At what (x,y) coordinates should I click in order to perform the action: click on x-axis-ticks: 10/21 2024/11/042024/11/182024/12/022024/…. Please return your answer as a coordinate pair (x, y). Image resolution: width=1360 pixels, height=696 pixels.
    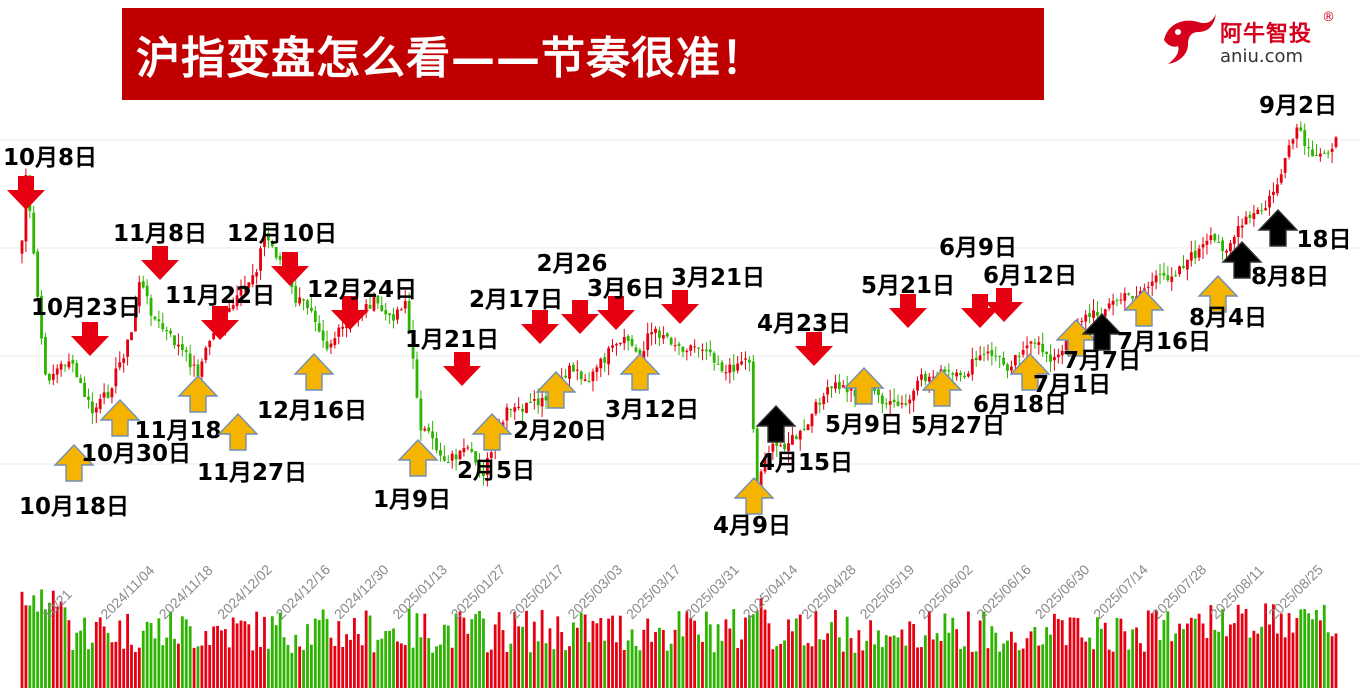
    Looking at the image, I should click on (682, 591).